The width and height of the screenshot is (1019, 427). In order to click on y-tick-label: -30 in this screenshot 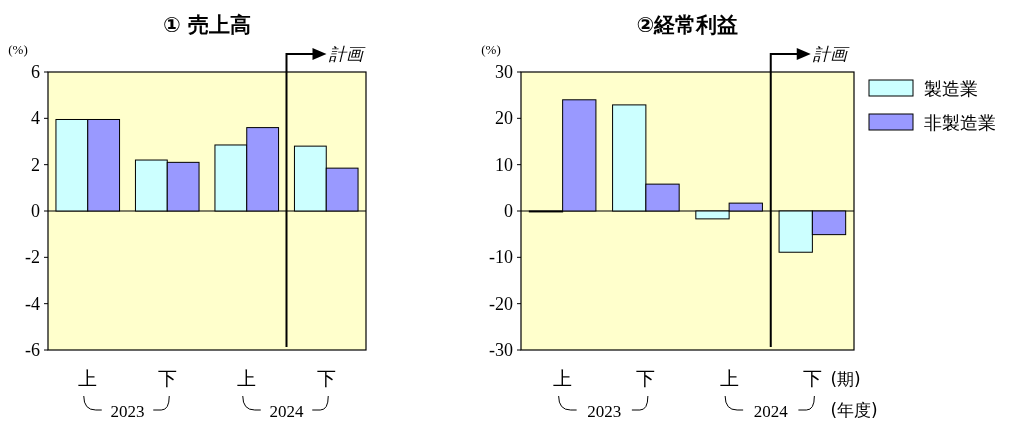, I will do `click(501, 350)`.